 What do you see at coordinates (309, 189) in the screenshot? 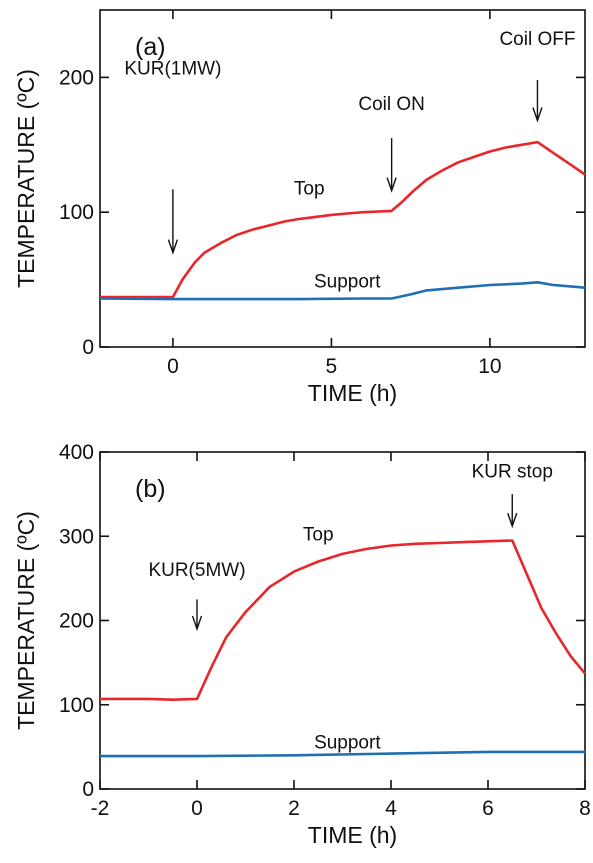
I see `panel-a-series-top-label: Top` at bounding box center [309, 189].